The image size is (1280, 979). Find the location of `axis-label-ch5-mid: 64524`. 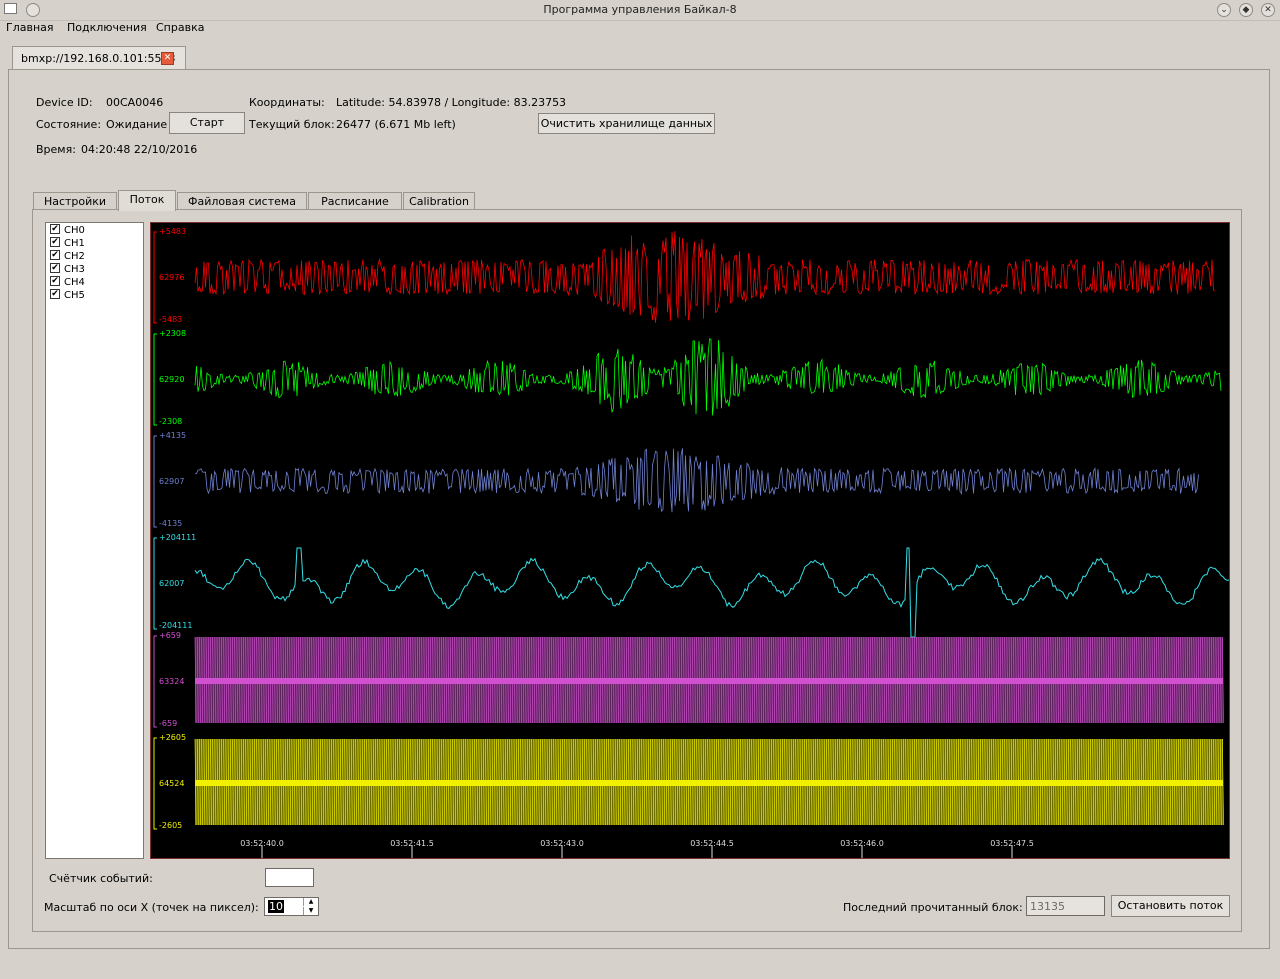

axis-label-ch5-mid: 64524 is located at coordinates (171, 783).